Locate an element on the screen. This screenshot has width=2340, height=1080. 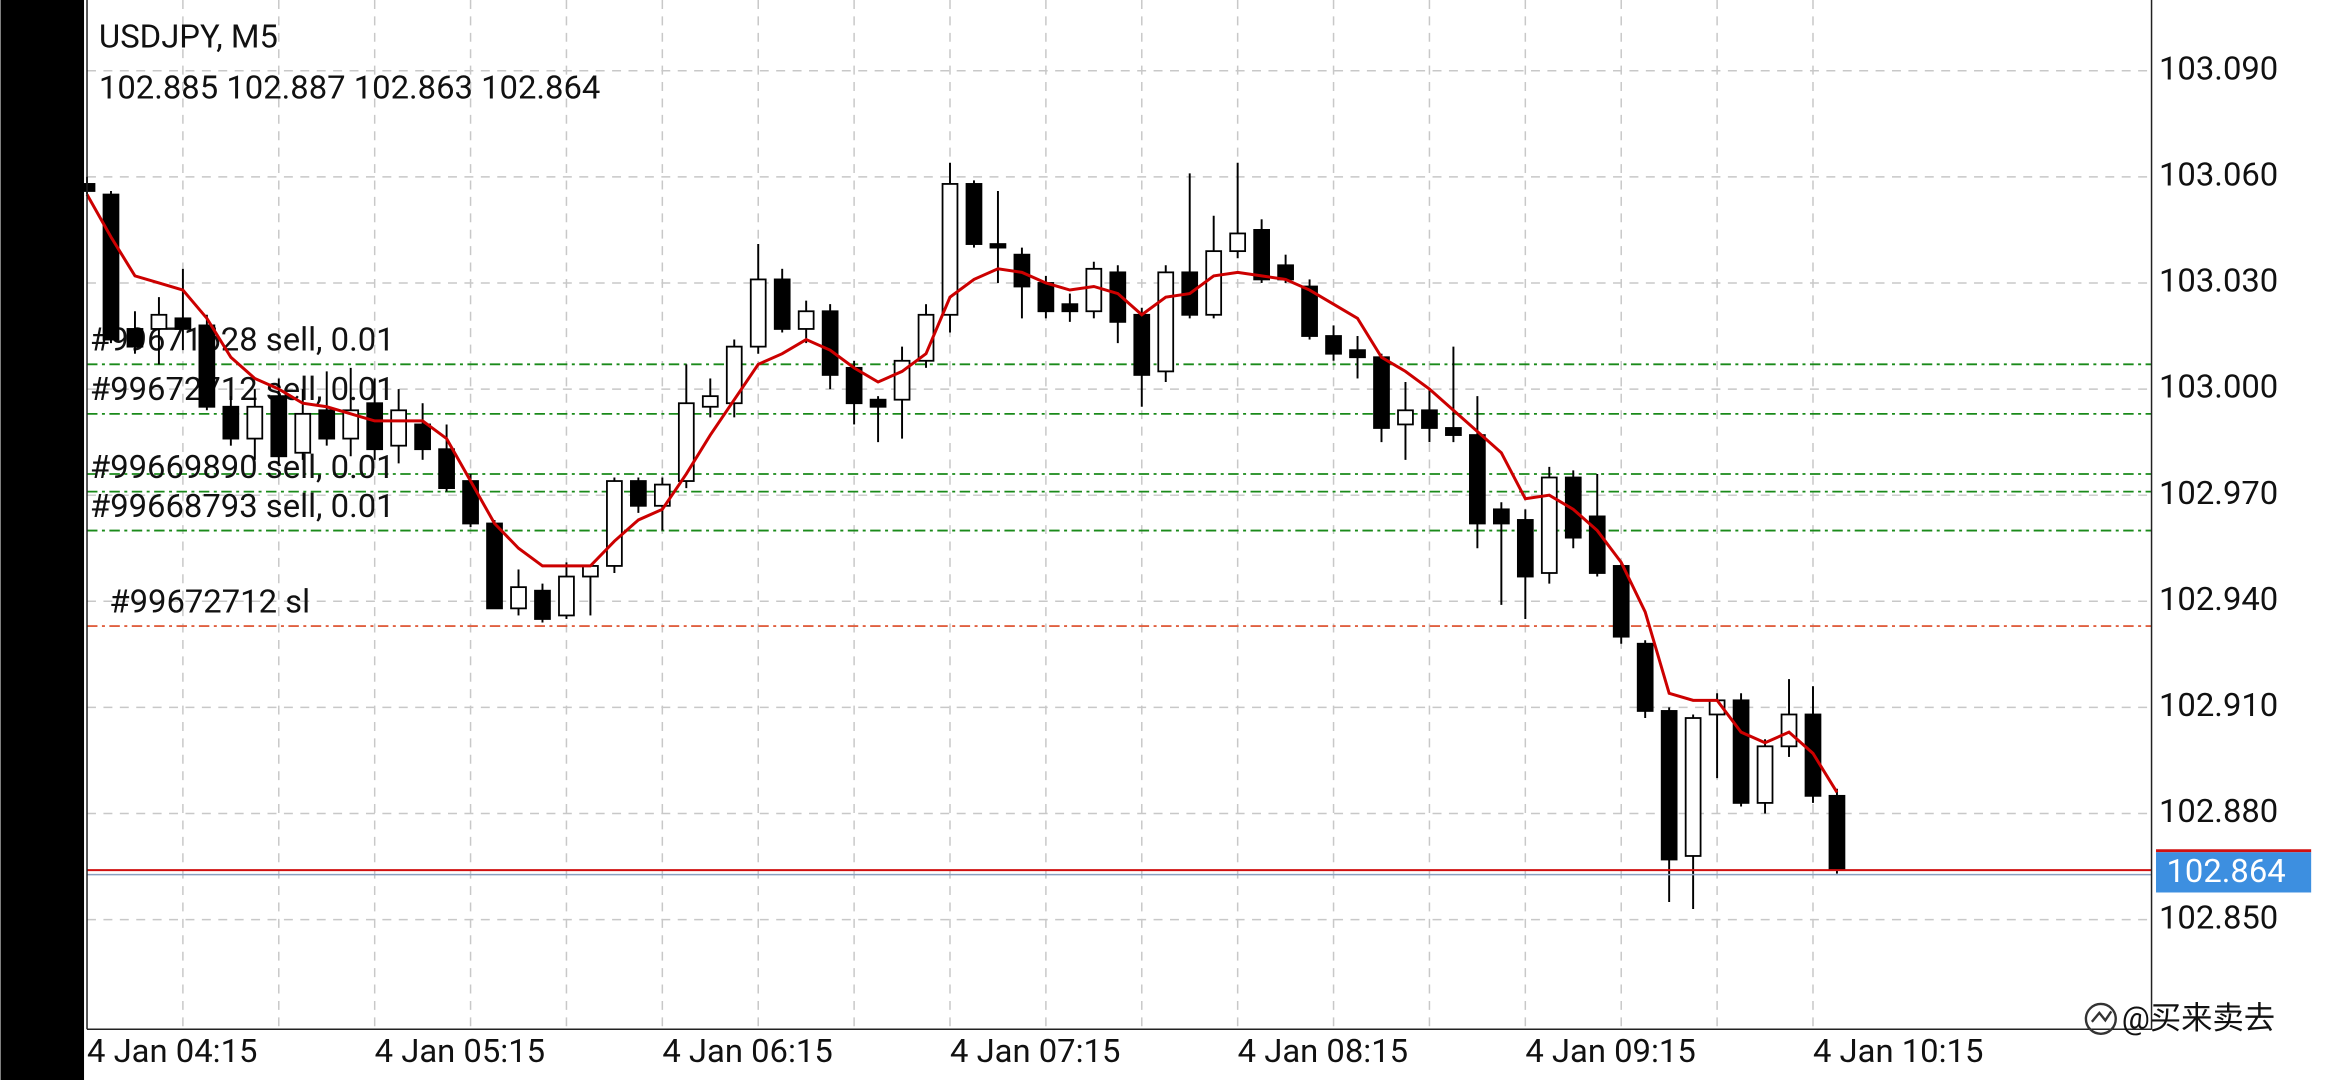
x-tick-label: 4 Jan 05:15 is located at coordinates (460, 1052).